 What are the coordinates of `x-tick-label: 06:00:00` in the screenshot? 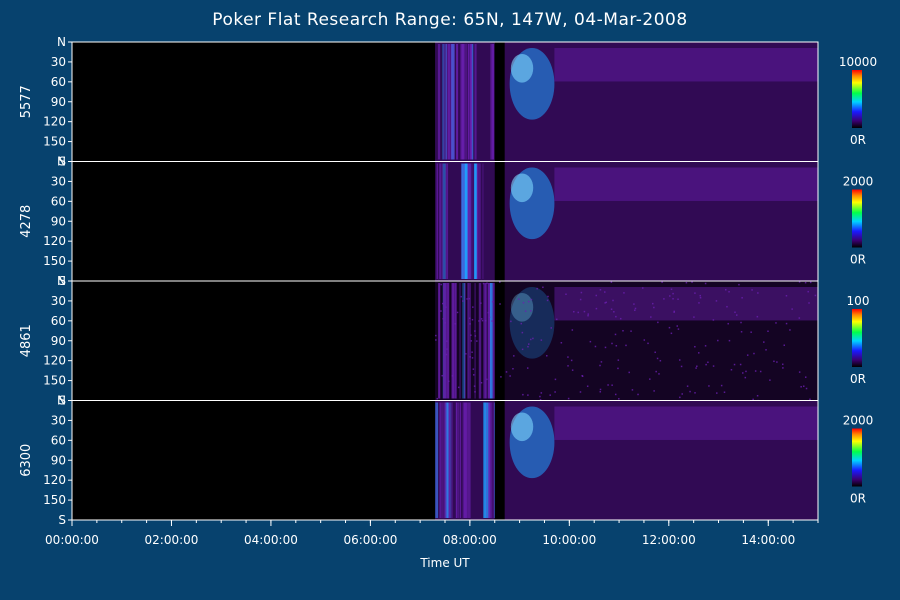 It's located at (370, 540).